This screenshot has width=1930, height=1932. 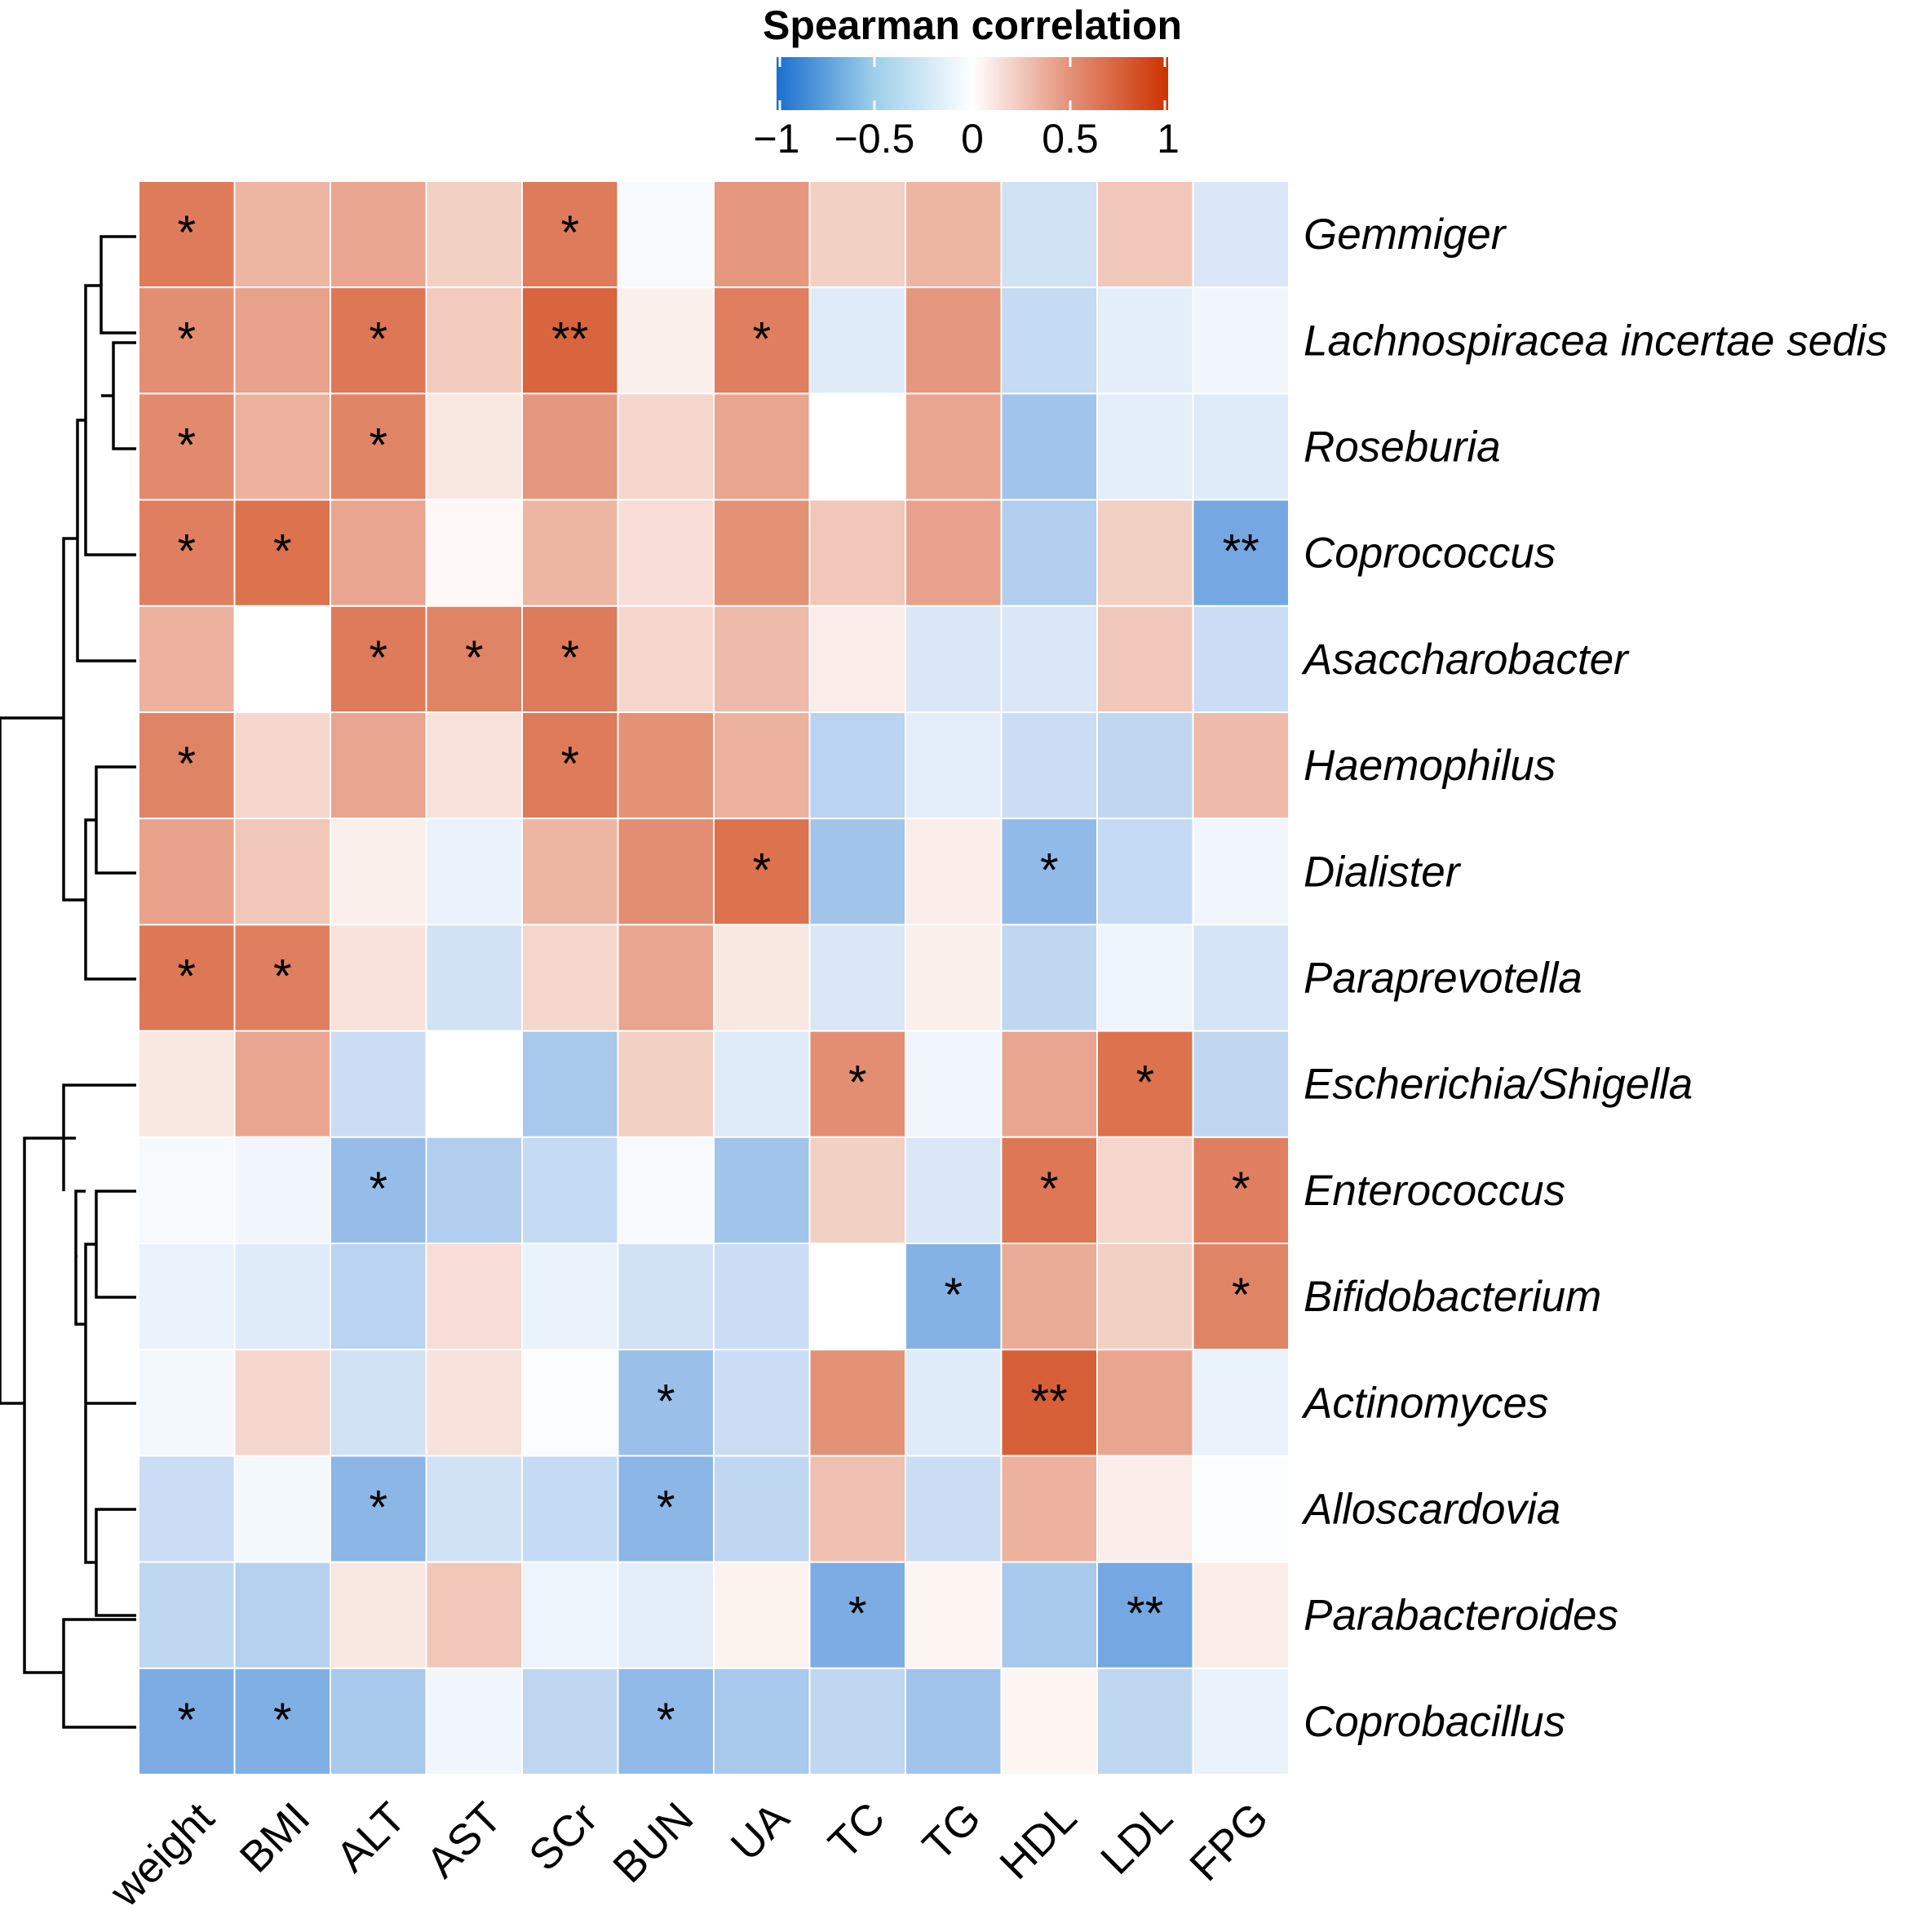 What do you see at coordinates (569, 339) in the screenshot?
I see `significance-marker: **` at bounding box center [569, 339].